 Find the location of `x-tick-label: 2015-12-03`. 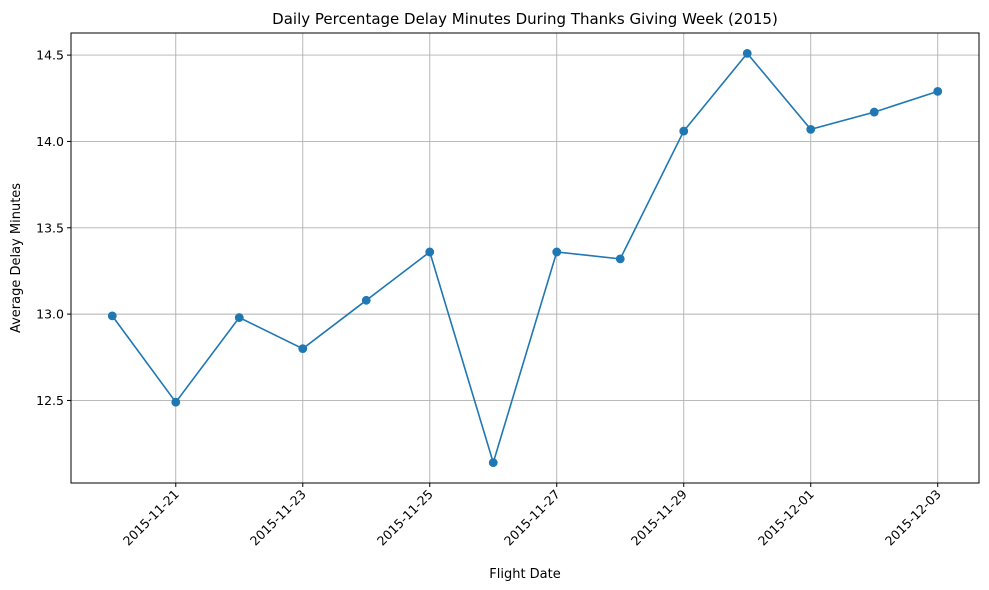

x-tick-label: 2015-12-03 is located at coordinates (913, 518).